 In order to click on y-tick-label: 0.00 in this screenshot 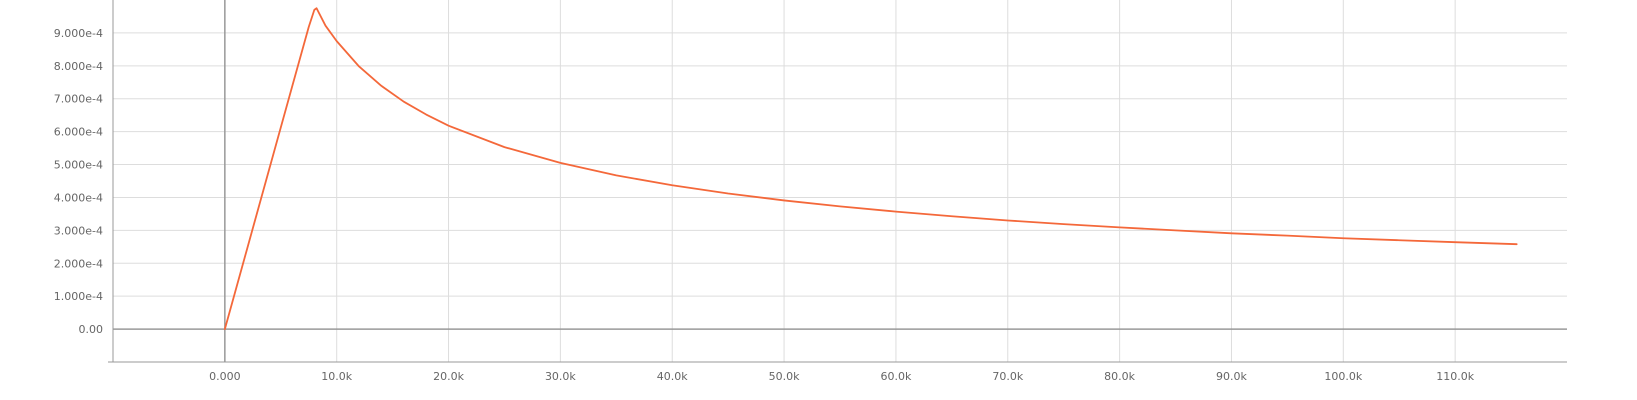, I will do `click(91, 329)`.